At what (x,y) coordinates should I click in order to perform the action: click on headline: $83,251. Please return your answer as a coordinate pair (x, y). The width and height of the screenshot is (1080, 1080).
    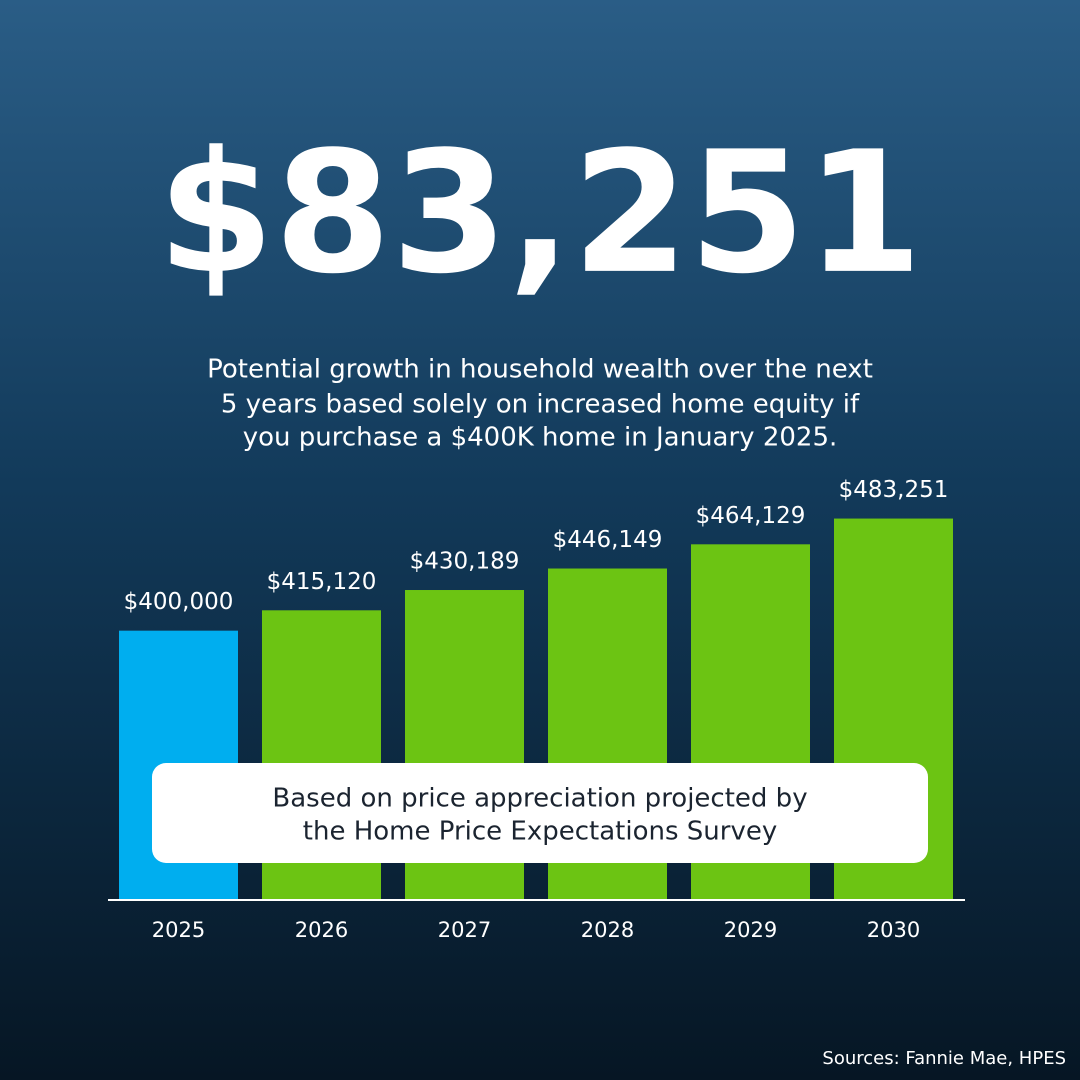
    Looking at the image, I should click on (539, 213).